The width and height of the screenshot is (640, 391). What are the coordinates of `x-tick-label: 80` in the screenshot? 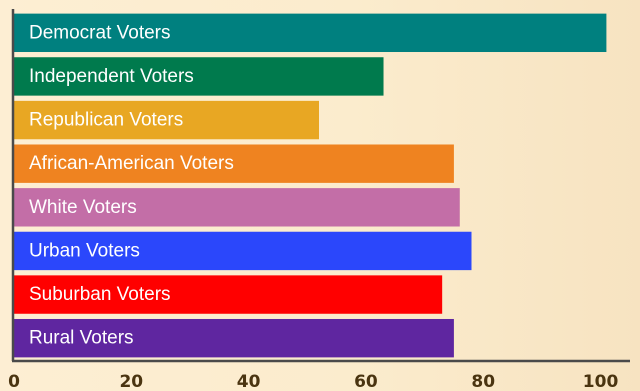 It's located at (483, 381).